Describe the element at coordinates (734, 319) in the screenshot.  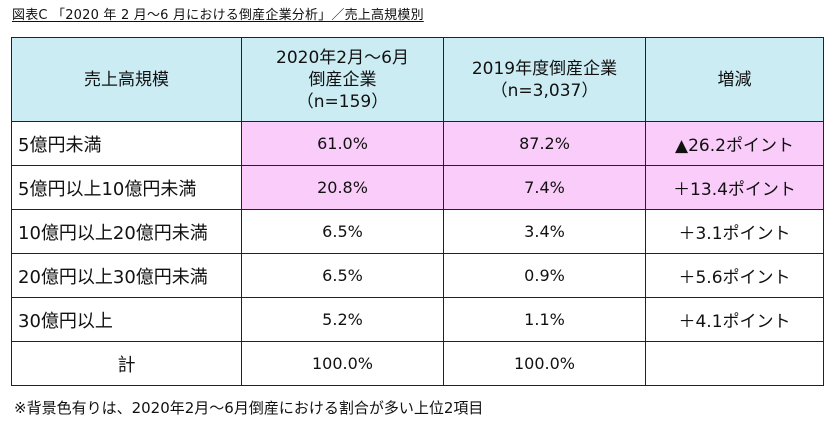
I see `cell-change: ＋4.1ポイント` at that location.